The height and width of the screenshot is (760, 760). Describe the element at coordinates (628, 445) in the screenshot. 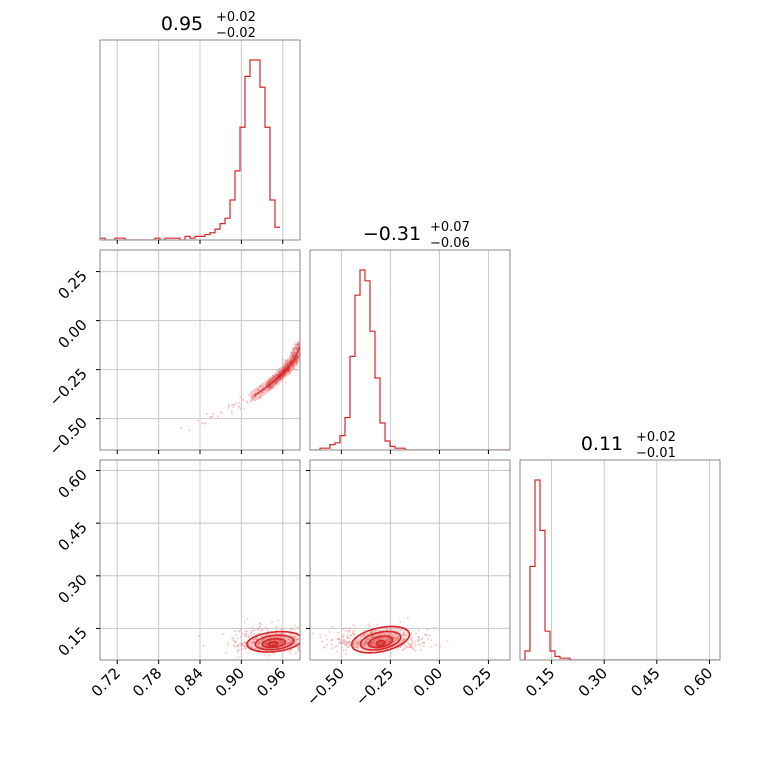

I see `panel-title: 0.11 +0.02−0.01` at that location.